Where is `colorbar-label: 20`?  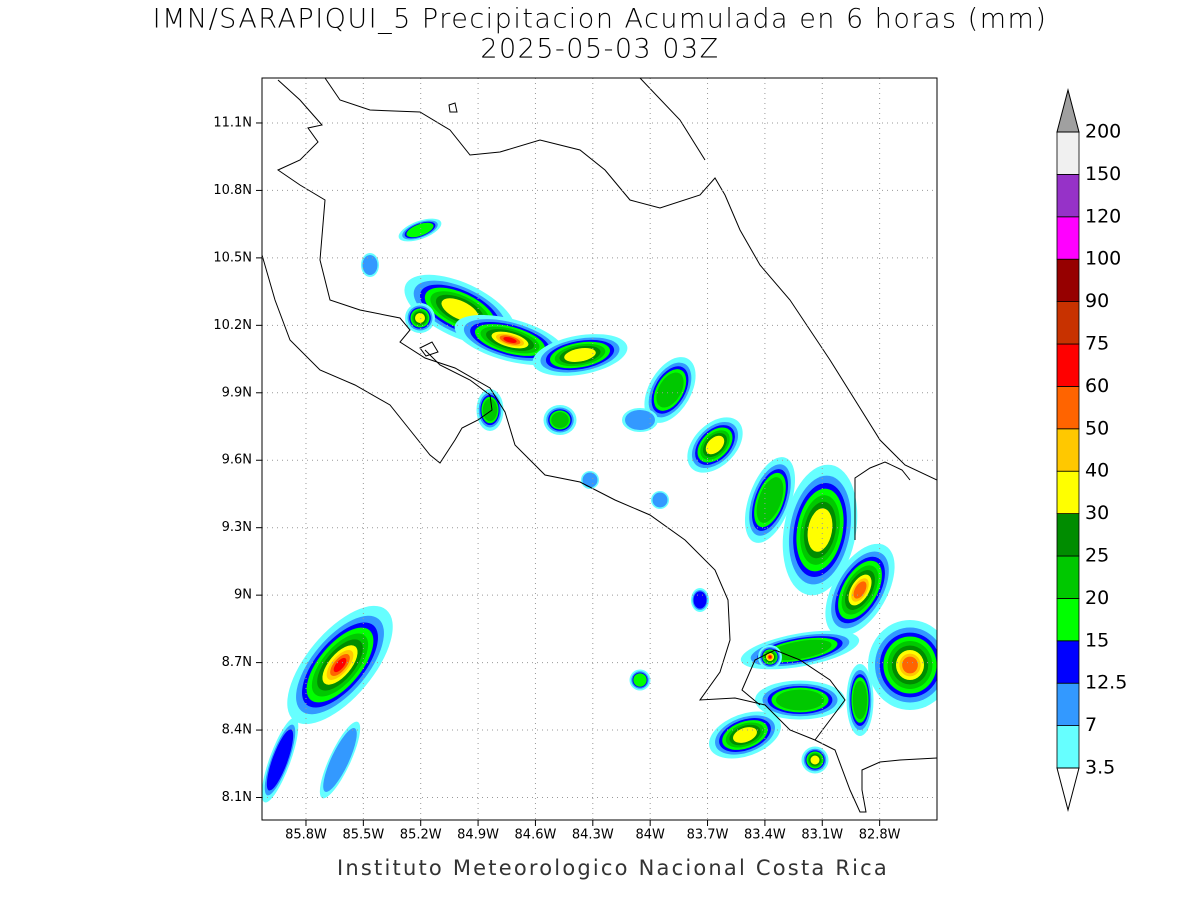 colorbar-label: 20 is located at coordinates (1097, 598).